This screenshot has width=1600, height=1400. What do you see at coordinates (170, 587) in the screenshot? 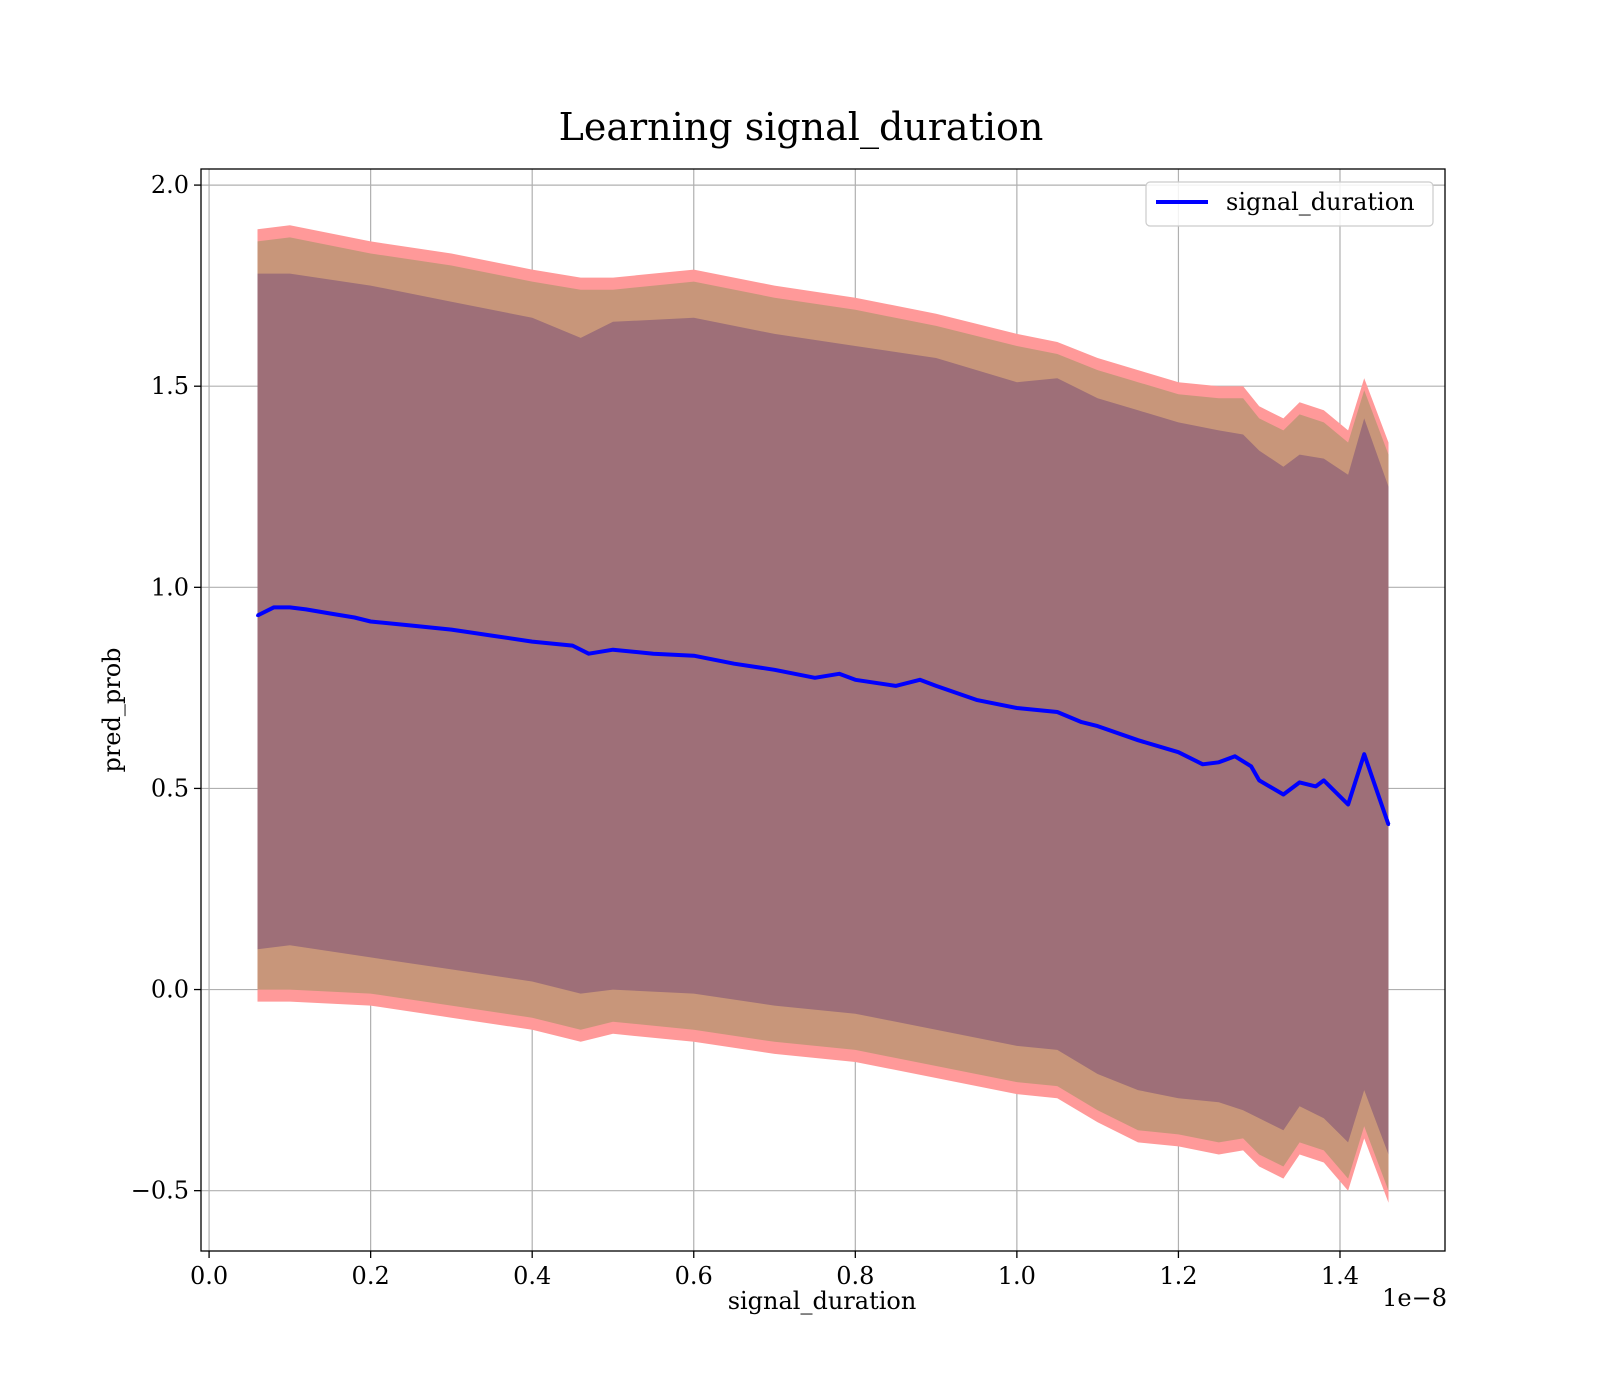
I see `y-tick-label: 1.0` at bounding box center [170, 587].